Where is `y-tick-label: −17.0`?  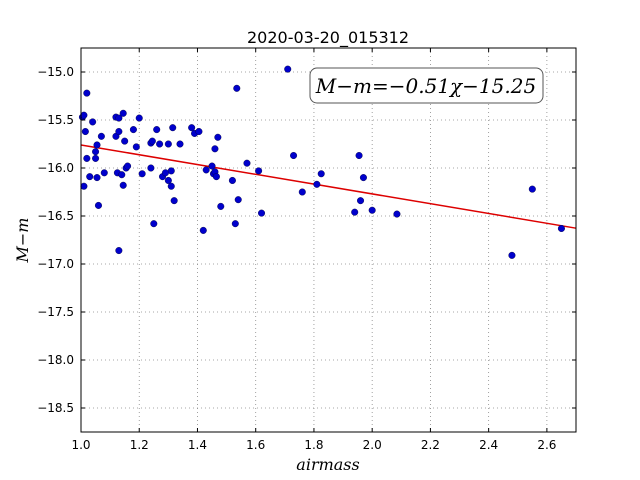
y-tick-label: −17.0 is located at coordinates (55, 264).